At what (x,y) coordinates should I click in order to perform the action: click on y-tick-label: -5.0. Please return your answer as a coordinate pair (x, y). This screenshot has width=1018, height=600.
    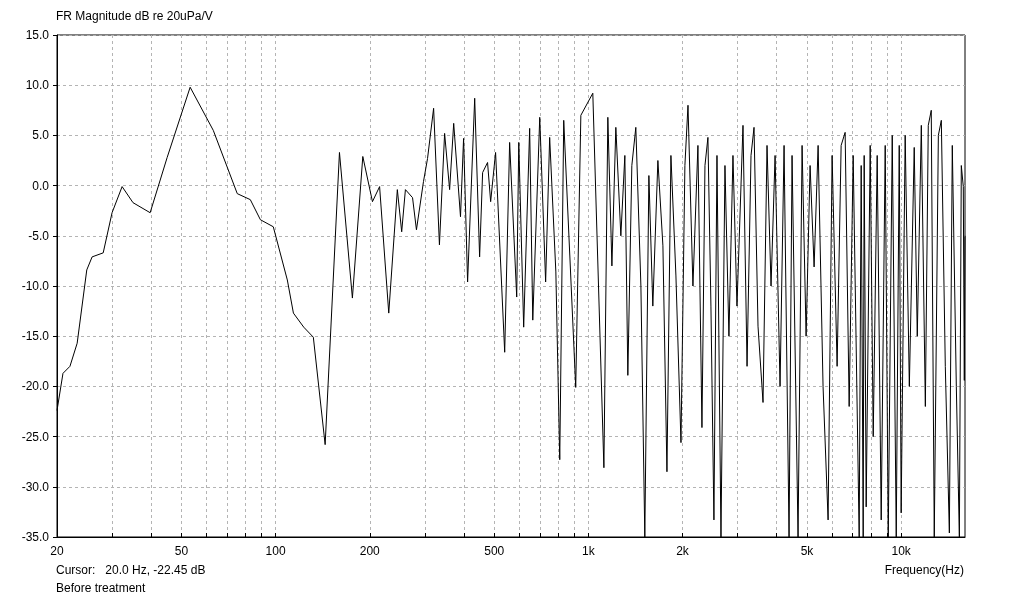
    Looking at the image, I should click on (39, 235).